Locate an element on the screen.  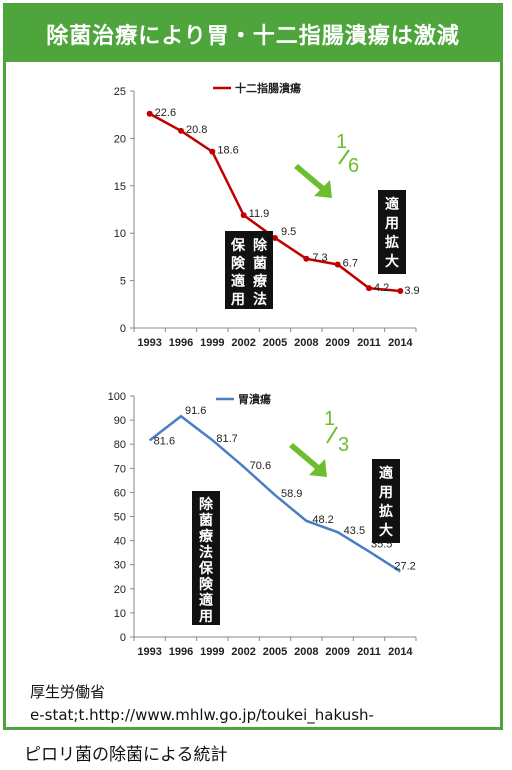
data-label: 11.9 is located at coordinates (259, 214).